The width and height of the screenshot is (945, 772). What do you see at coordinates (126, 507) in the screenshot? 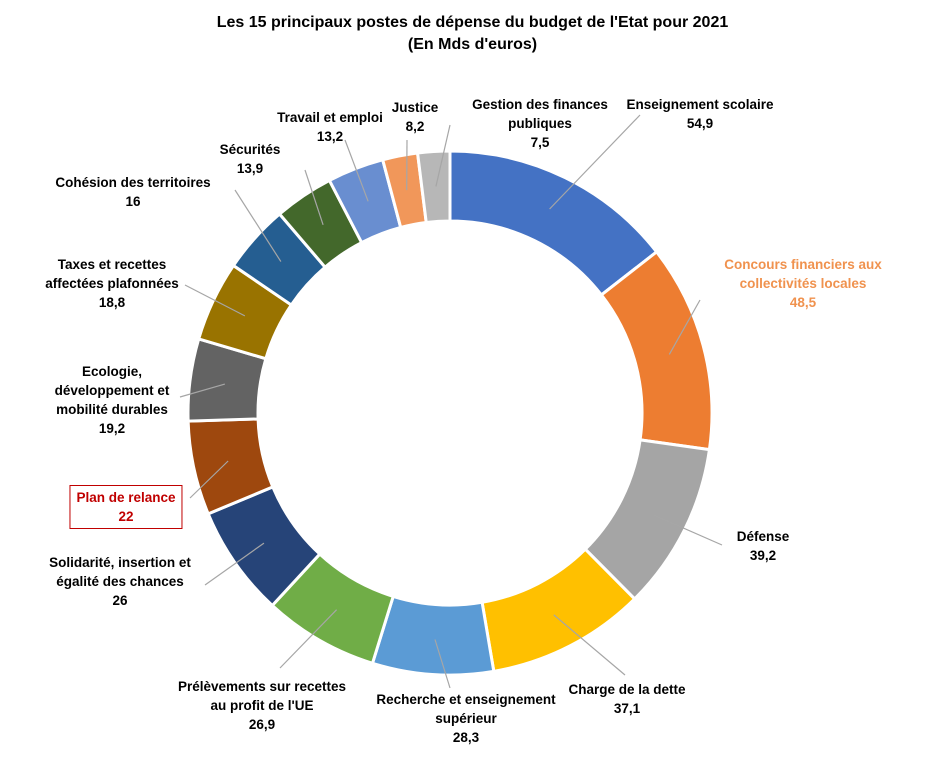
I see `data-label: Plan de relance 22` at bounding box center [126, 507].